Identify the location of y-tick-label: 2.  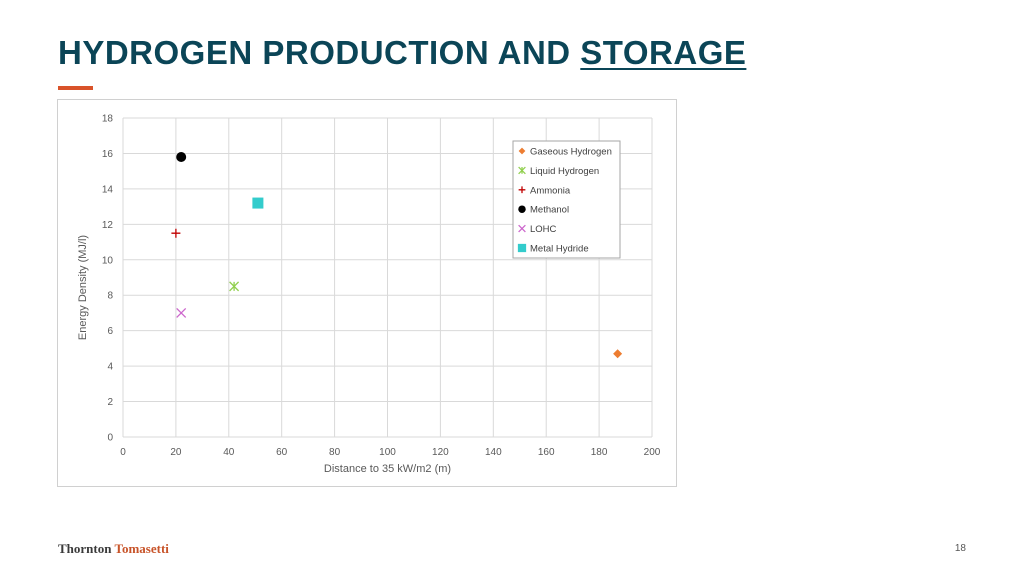
(110, 402).